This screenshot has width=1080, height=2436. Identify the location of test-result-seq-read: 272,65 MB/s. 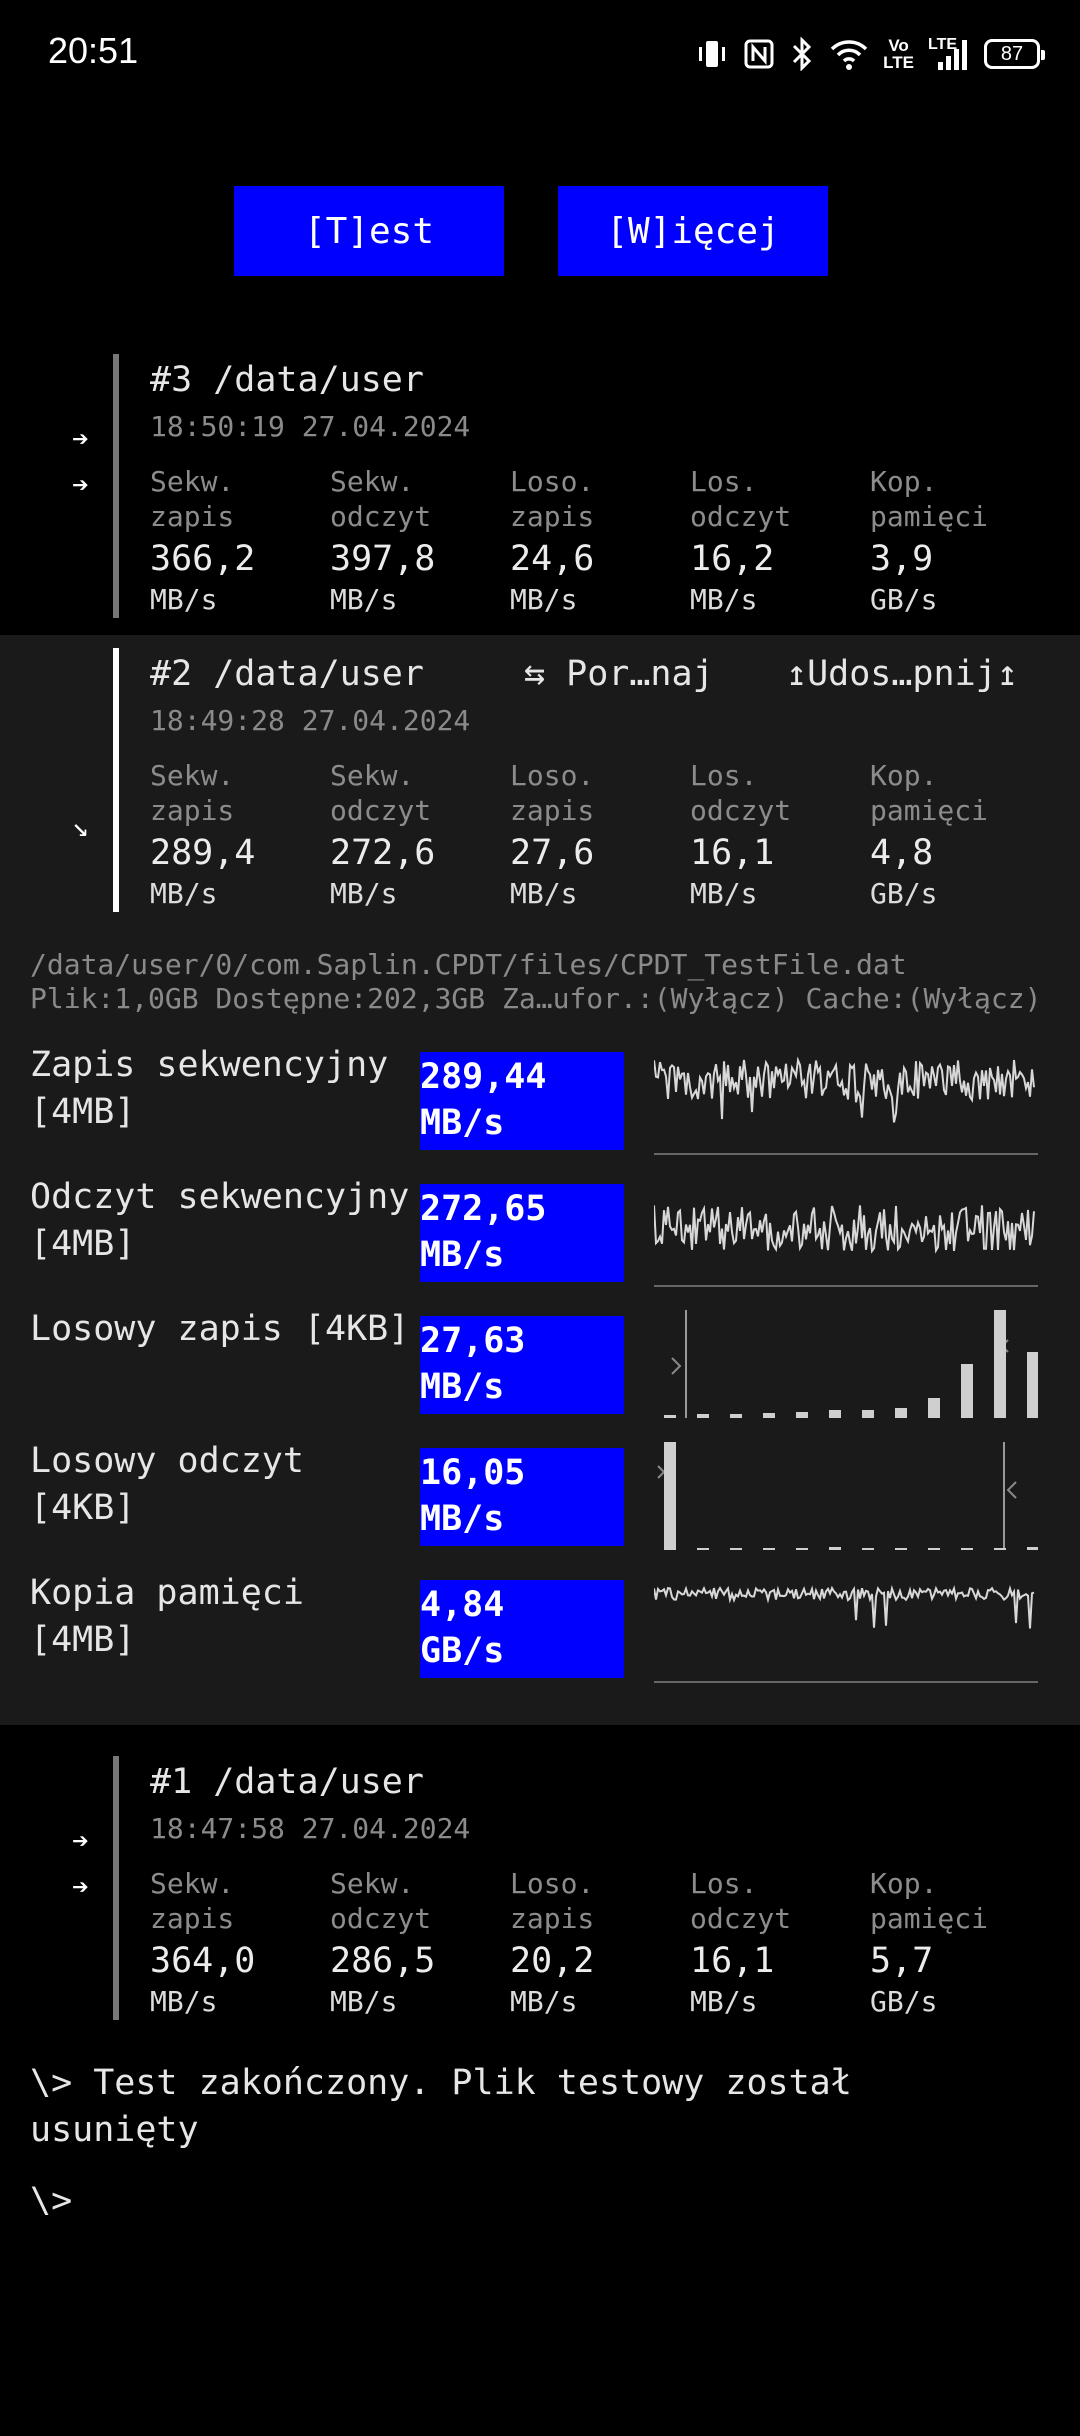
(522, 1233).